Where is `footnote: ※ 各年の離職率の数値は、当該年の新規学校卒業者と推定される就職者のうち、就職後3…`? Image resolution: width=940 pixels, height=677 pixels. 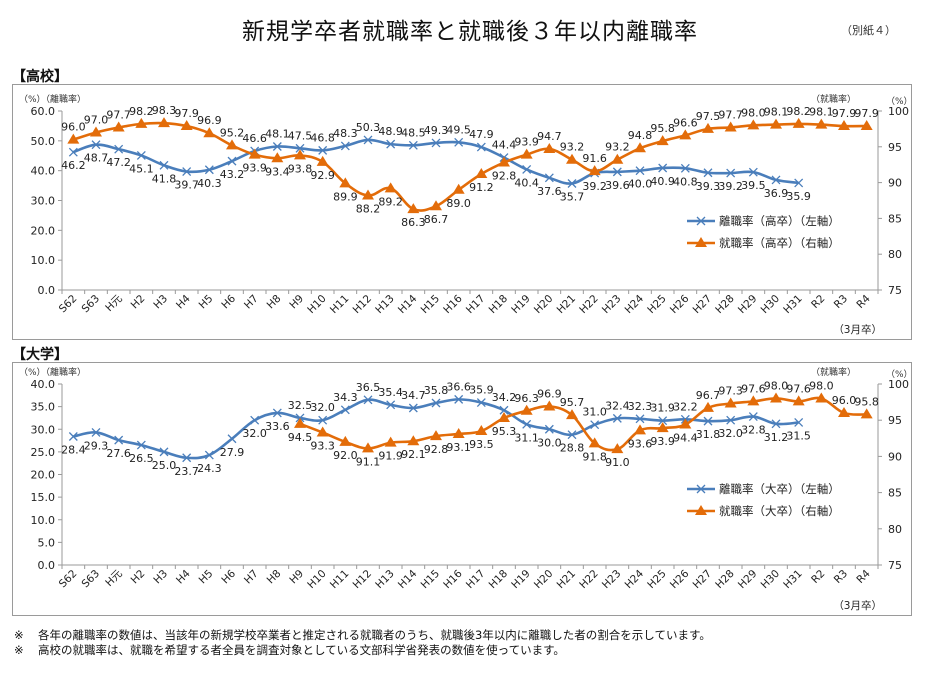 footnote: ※ 各年の離職率の数値は、当該年の新規学校卒業者と推定される就職者のうち、就職後3… is located at coordinates (362, 635).